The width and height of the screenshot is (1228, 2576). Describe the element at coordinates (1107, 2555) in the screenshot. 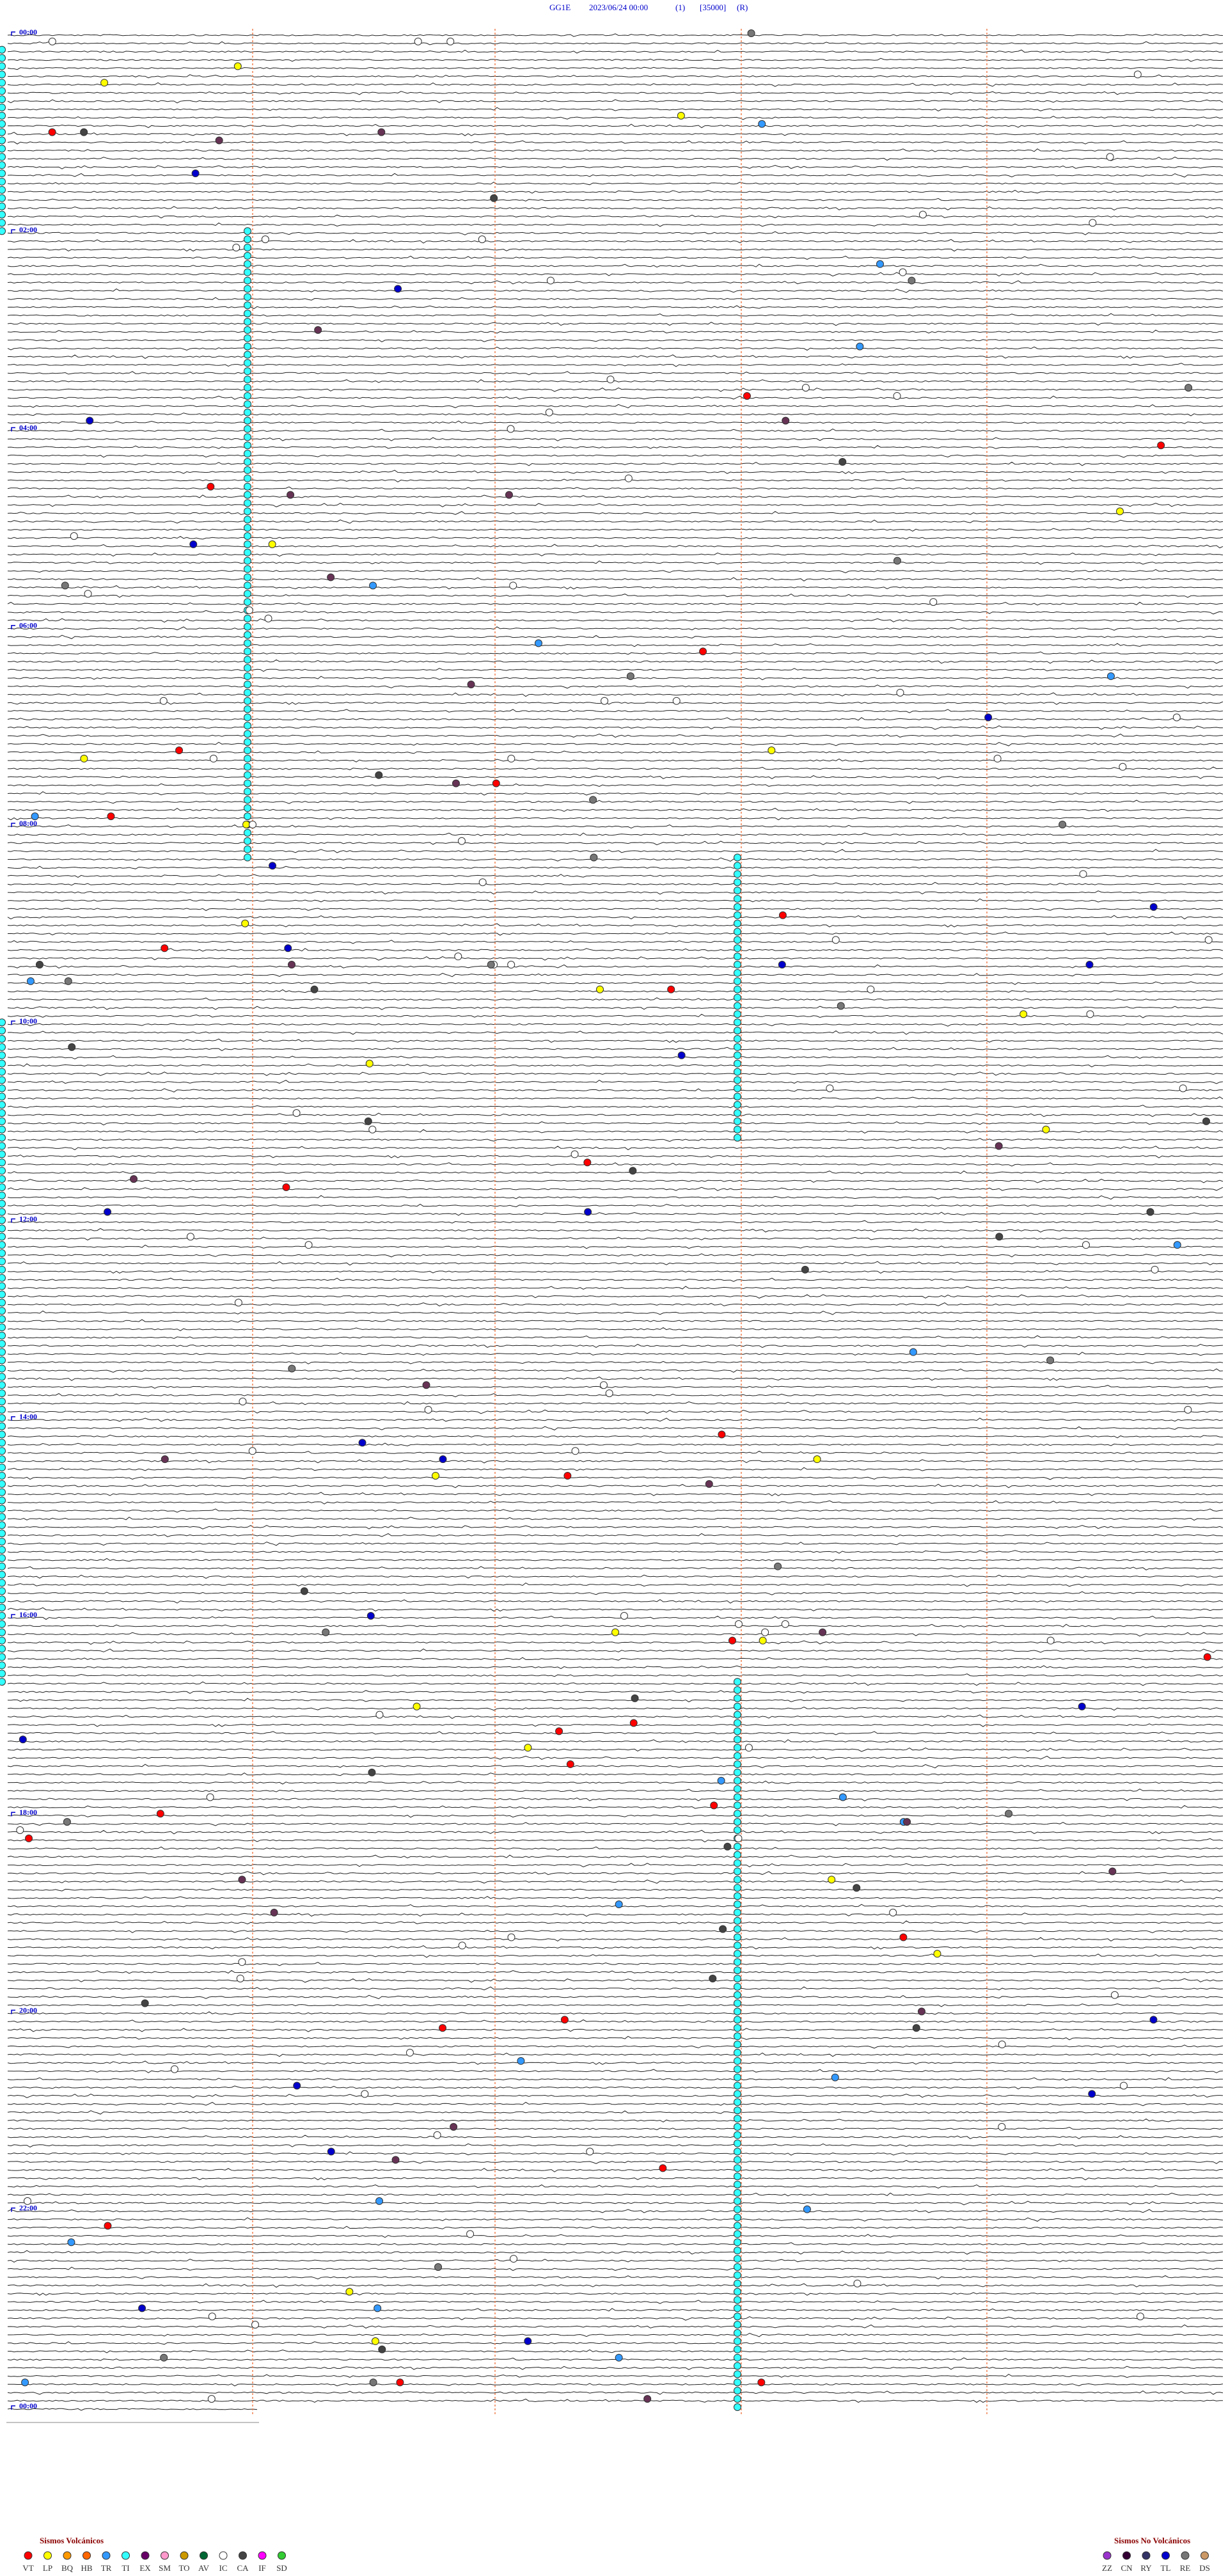

I see `legend-marker` at that location.